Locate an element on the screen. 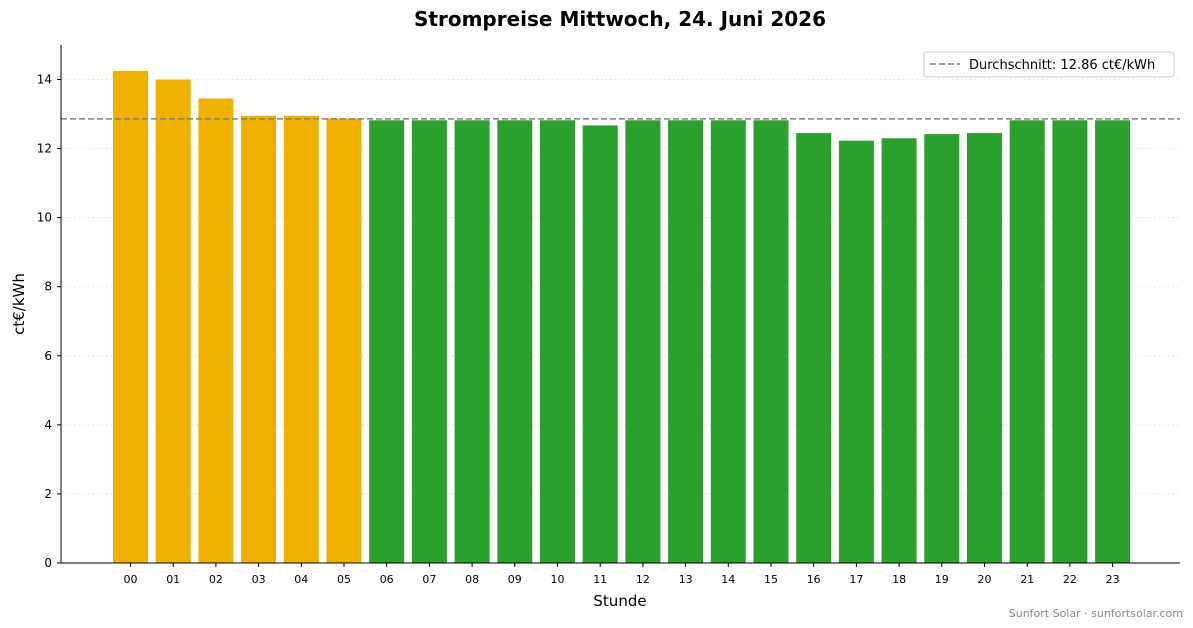  x-tick-label: 03 is located at coordinates (259, 579).